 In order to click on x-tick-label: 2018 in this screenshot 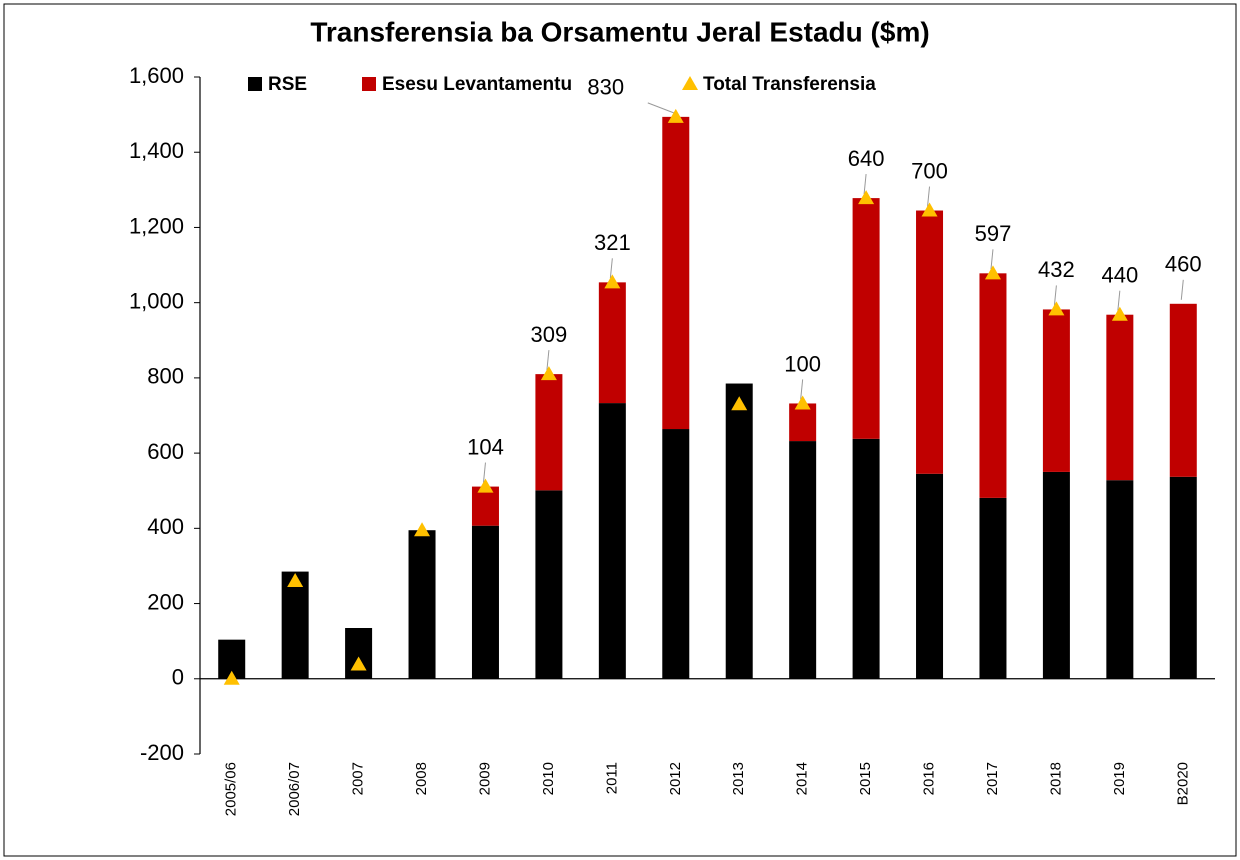, I will do `click(1055, 778)`.